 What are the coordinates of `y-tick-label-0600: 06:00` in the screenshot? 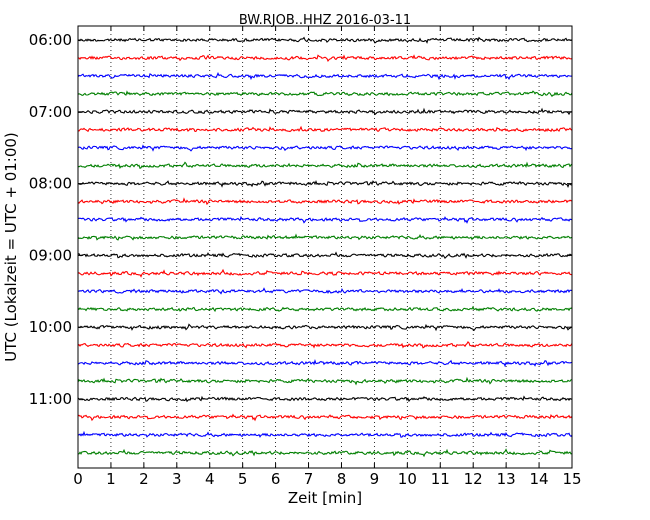 It's located at (50, 40).